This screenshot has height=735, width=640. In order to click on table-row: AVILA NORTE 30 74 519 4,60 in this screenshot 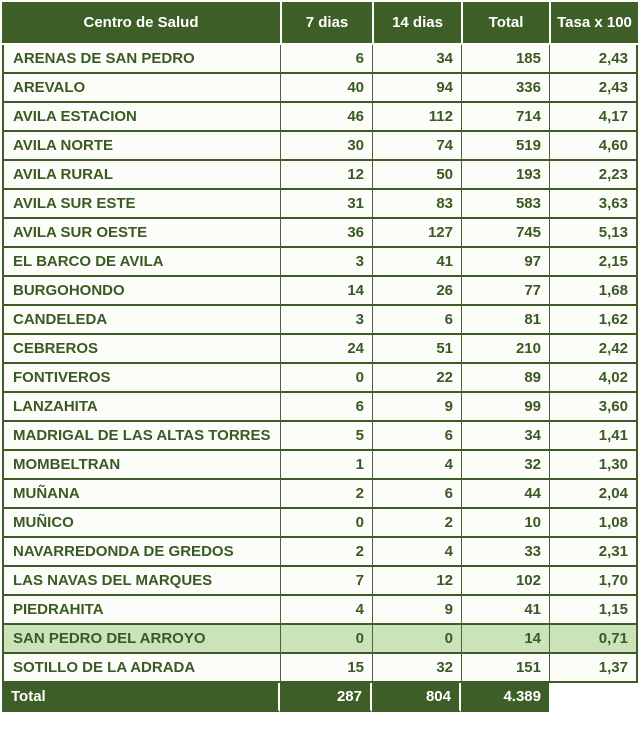, I will do `click(320, 146)`.